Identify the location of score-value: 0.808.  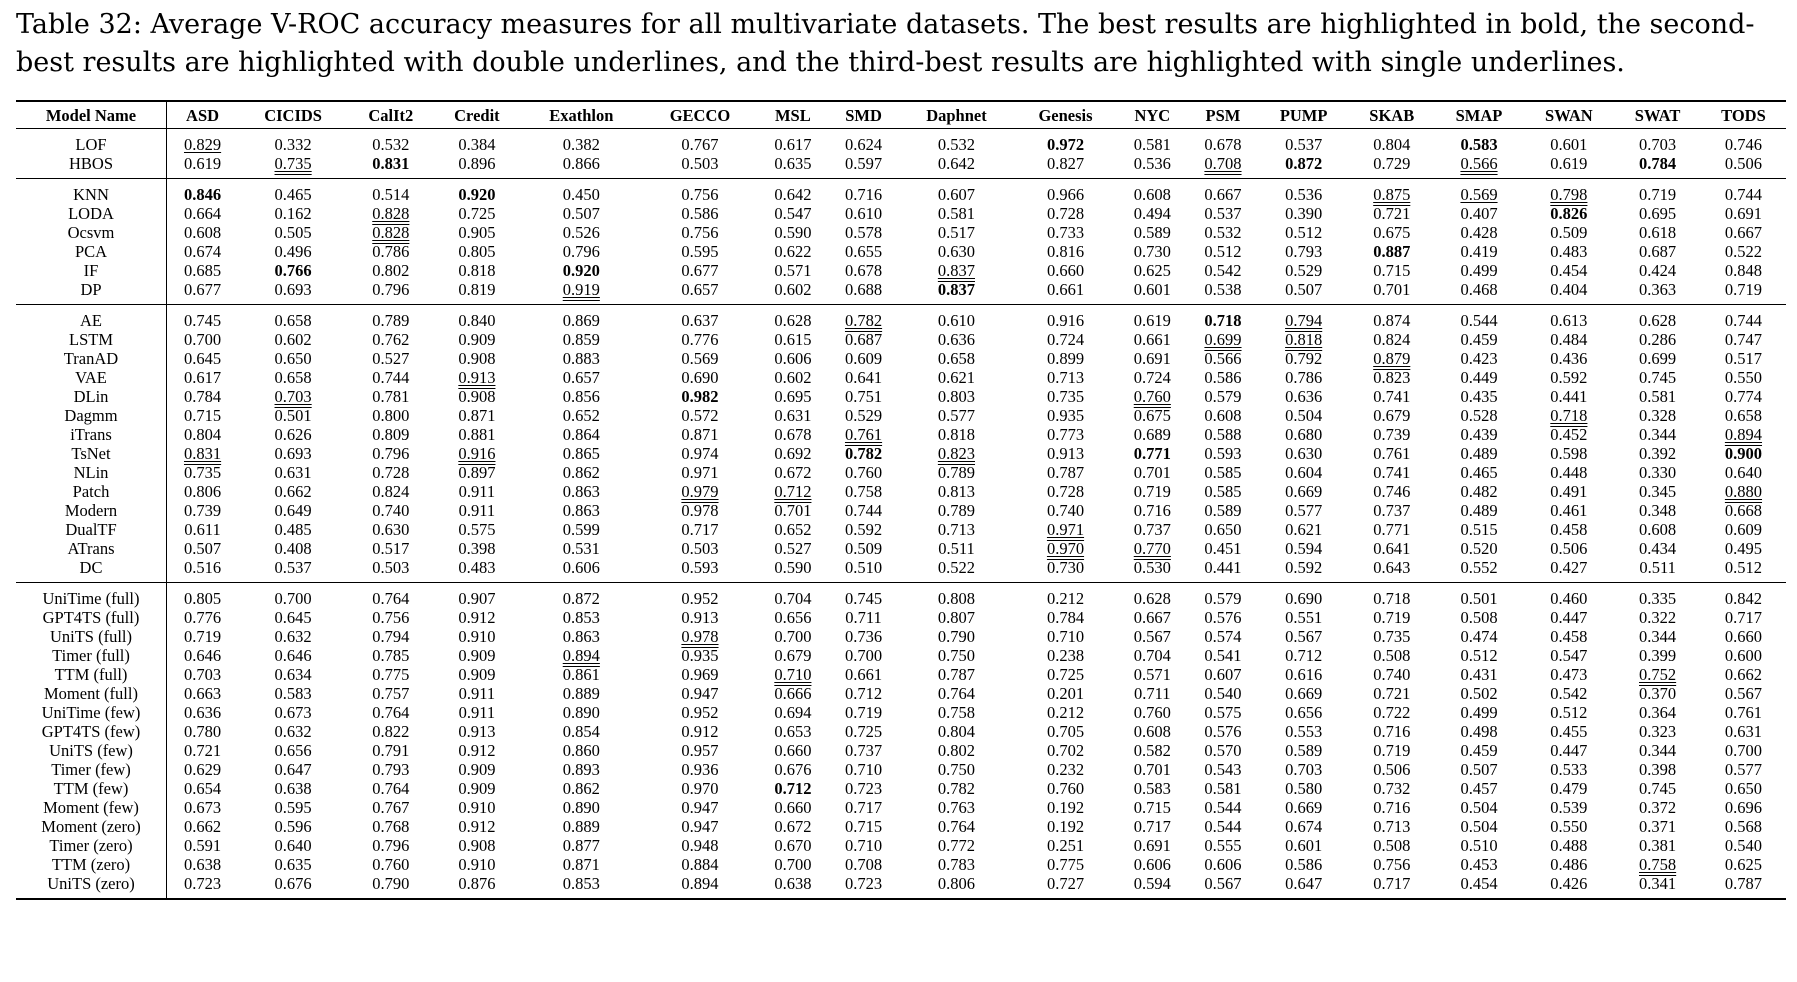
(956, 598).